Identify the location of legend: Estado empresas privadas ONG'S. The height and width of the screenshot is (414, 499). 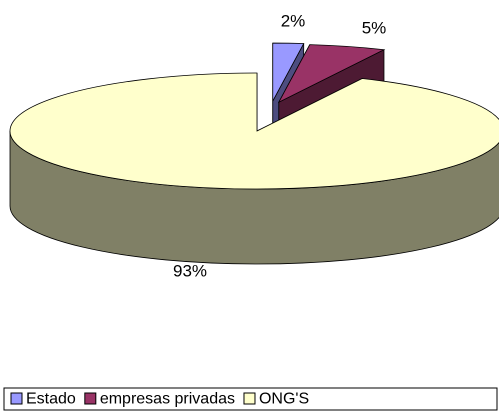
(159, 399).